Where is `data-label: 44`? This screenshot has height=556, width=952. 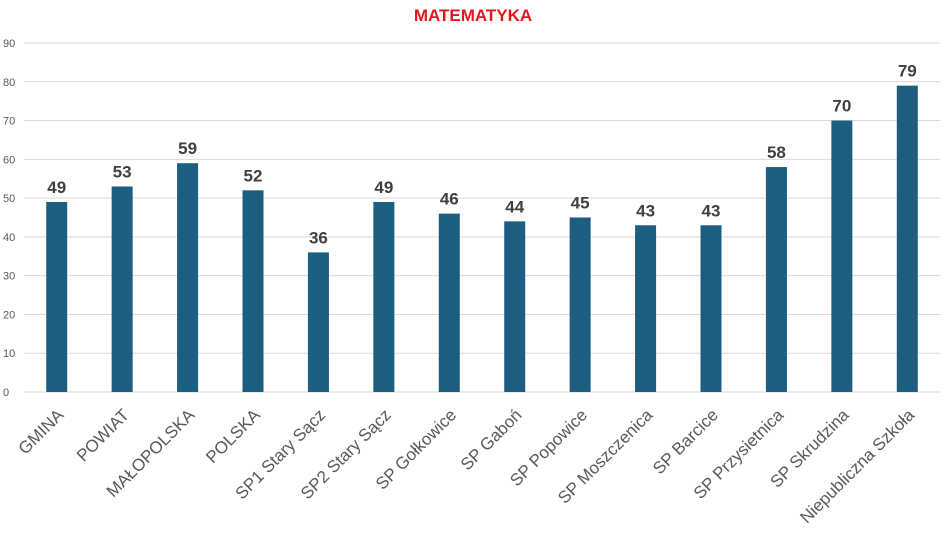 data-label: 44 is located at coordinates (514, 206).